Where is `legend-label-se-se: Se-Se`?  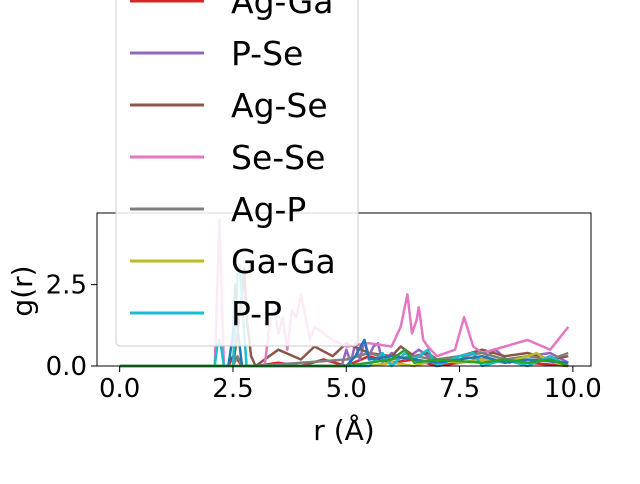
legend-label-se-se: Se-Se is located at coordinates (278, 157).